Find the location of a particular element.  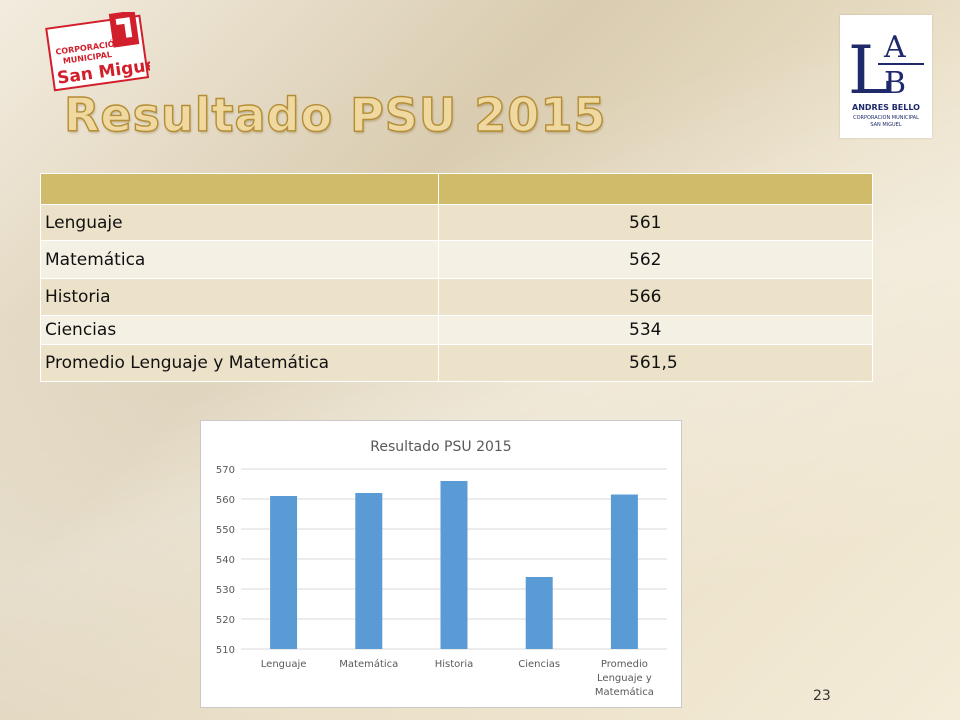

row-label: Ciencias is located at coordinates (239, 330).